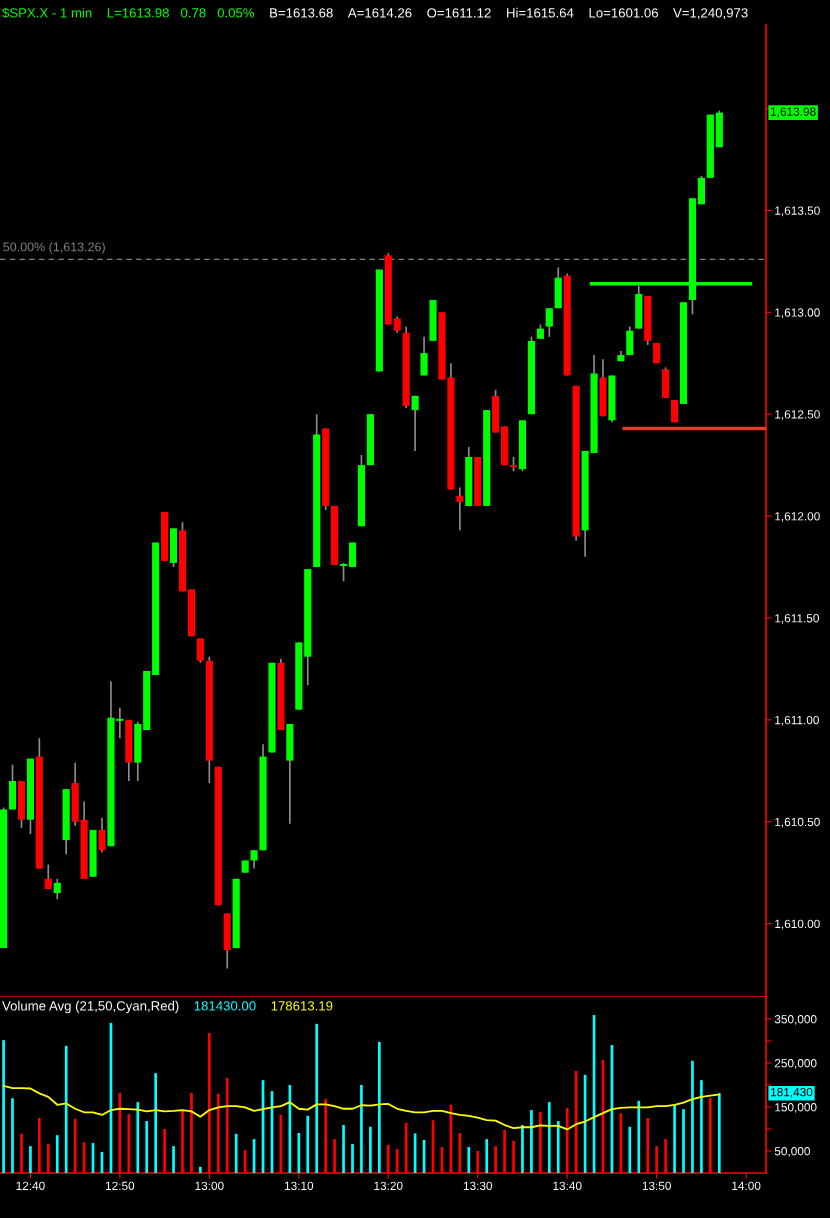 Image resolution: width=830 pixels, height=1218 pixels. I want to click on text: B=1613.68, so click(301, 13).